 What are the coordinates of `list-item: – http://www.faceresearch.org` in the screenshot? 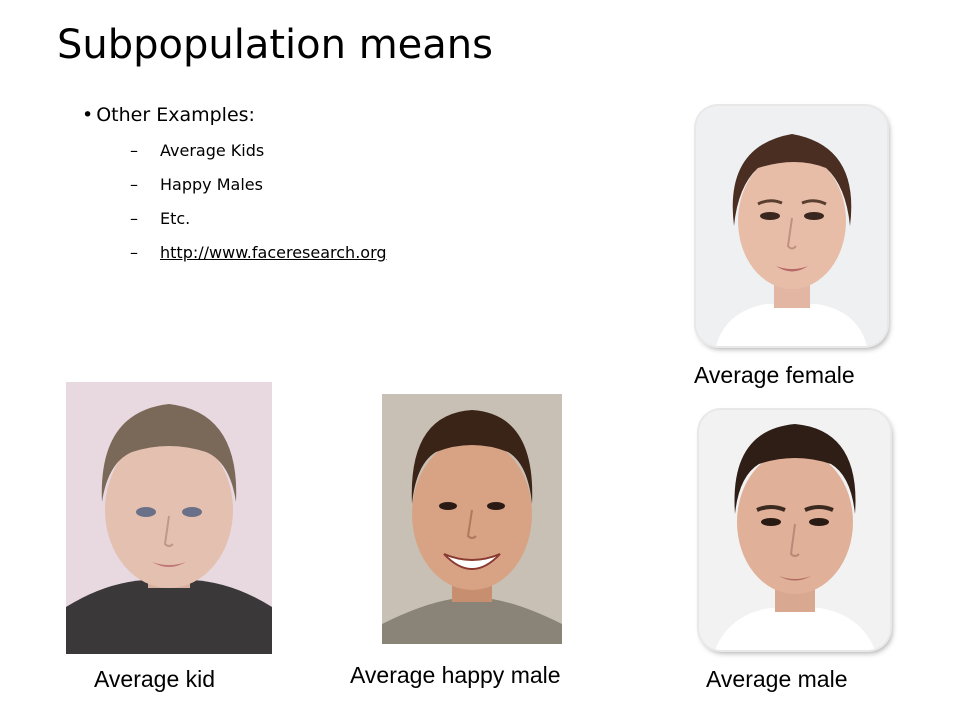 It's located at (258, 252).